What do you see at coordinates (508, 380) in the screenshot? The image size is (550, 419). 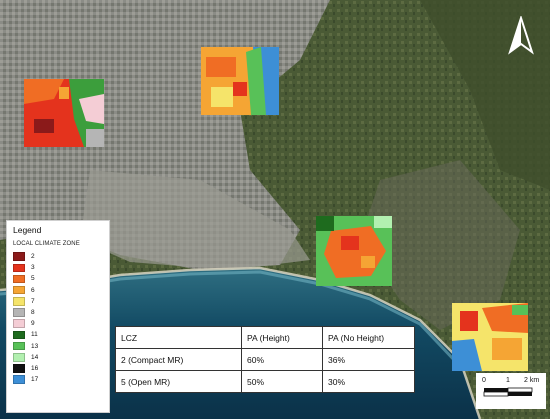 I see `scale-label-1: 1` at bounding box center [508, 380].